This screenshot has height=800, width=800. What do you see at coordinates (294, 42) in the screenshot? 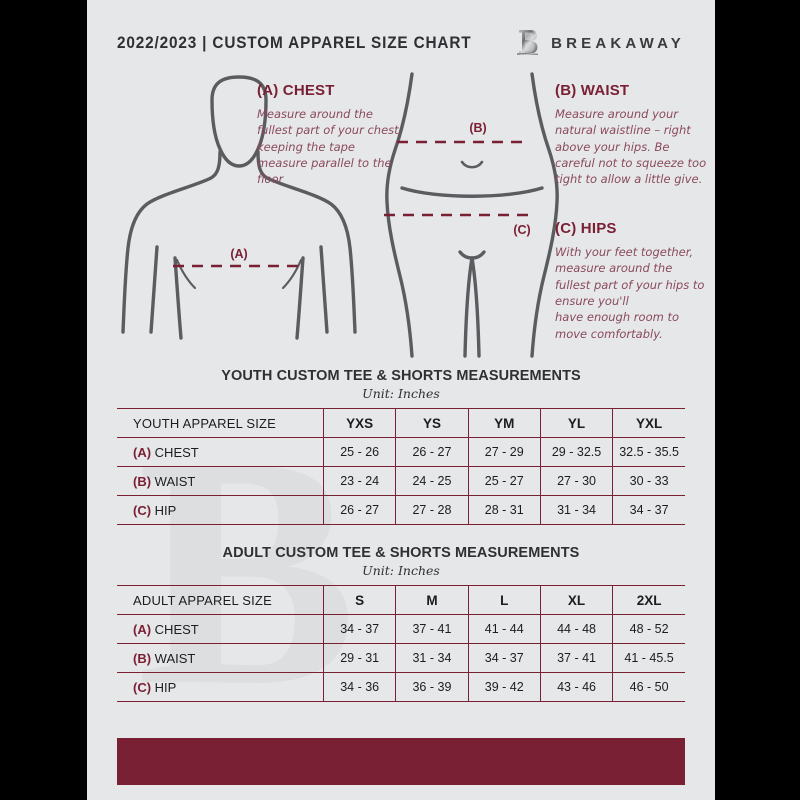
I see `page-title: 2022/2023 | CUSTOM APPAREL SIZE CHART` at bounding box center [294, 42].